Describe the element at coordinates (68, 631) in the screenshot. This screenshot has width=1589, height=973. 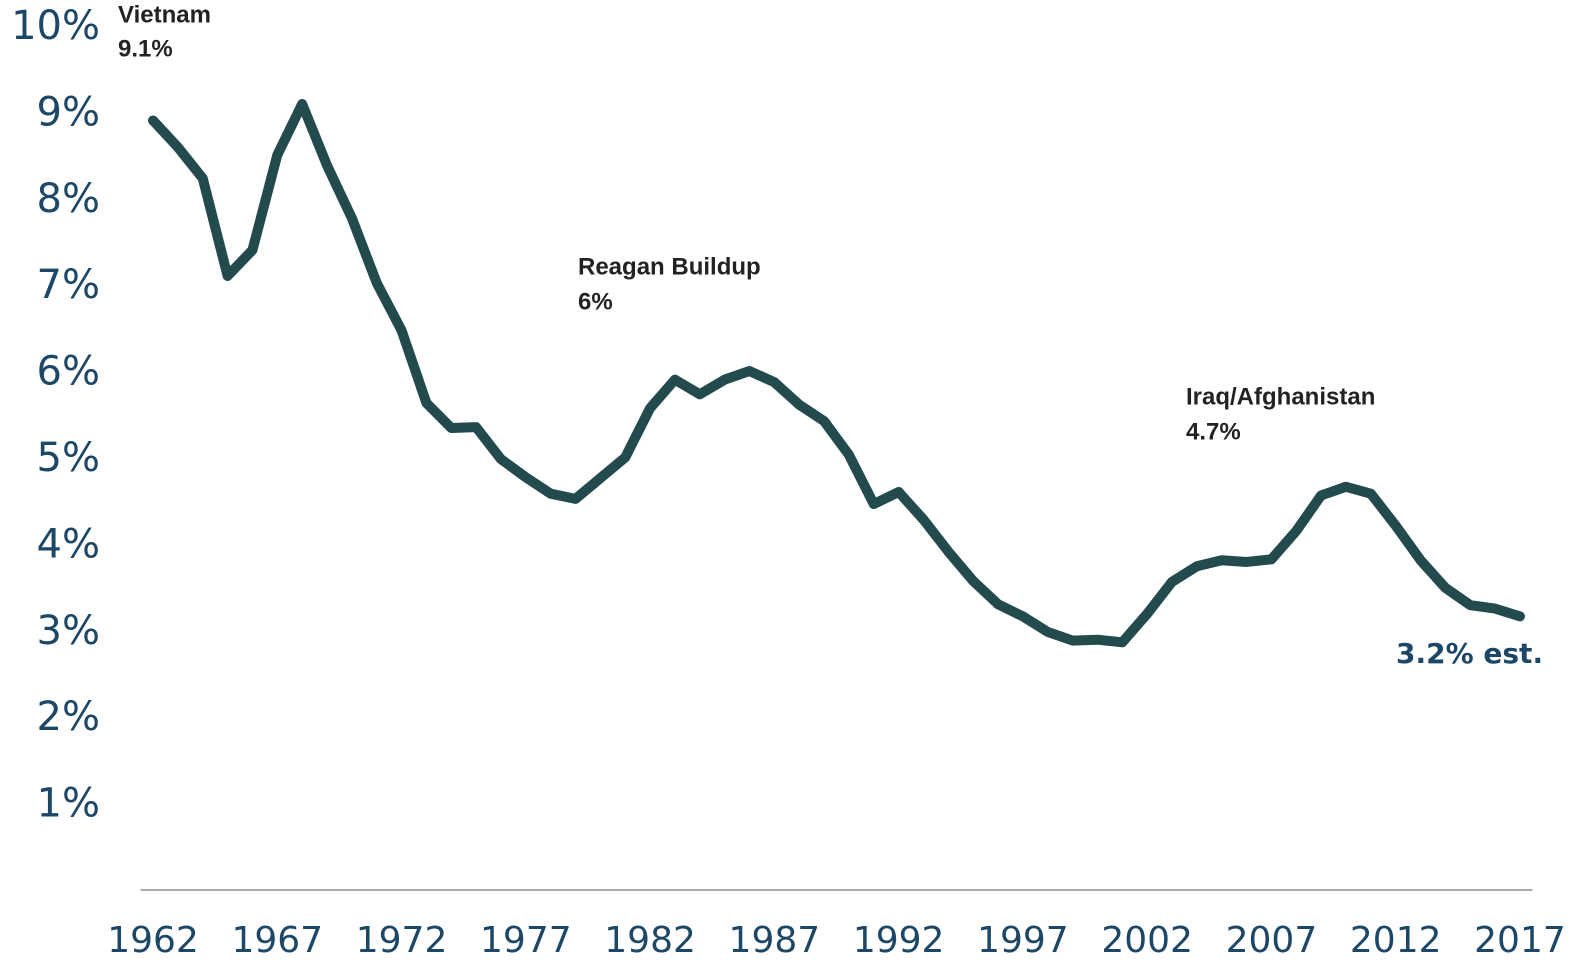
I see `y-tick-label: 3%` at that location.